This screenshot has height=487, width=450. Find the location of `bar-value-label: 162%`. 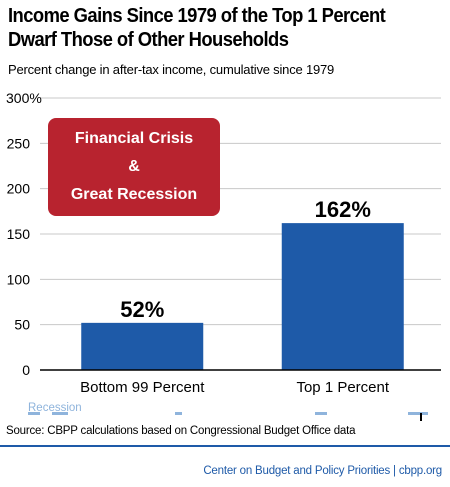

bar-value-label: 162% is located at coordinates (343, 209).